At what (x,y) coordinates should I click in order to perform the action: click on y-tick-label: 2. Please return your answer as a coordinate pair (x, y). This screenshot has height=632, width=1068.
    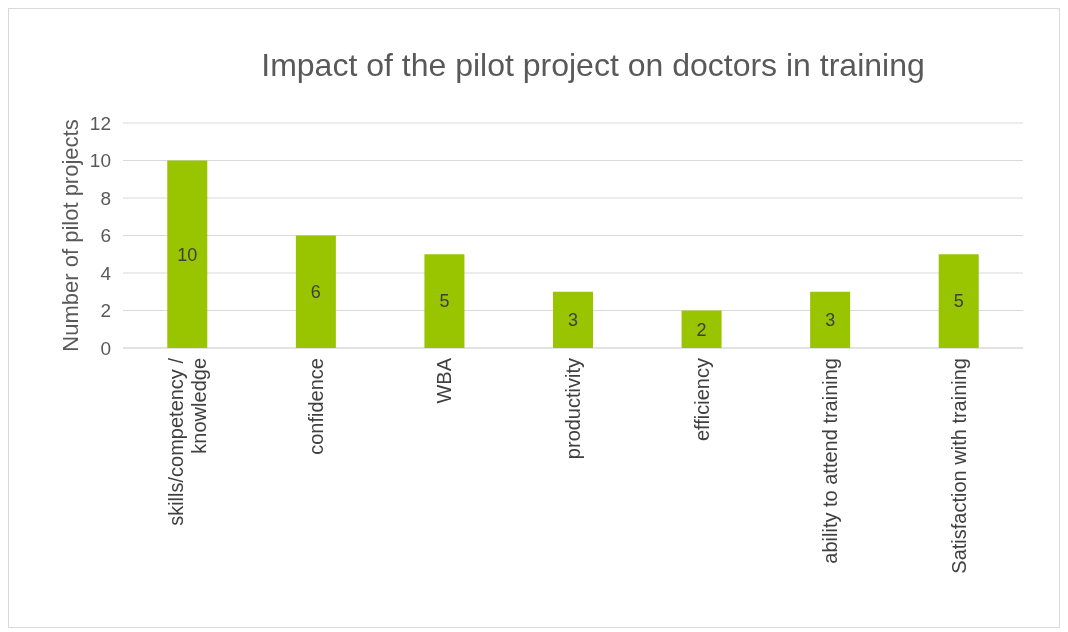
    Looking at the image, I should click on (105, 311).